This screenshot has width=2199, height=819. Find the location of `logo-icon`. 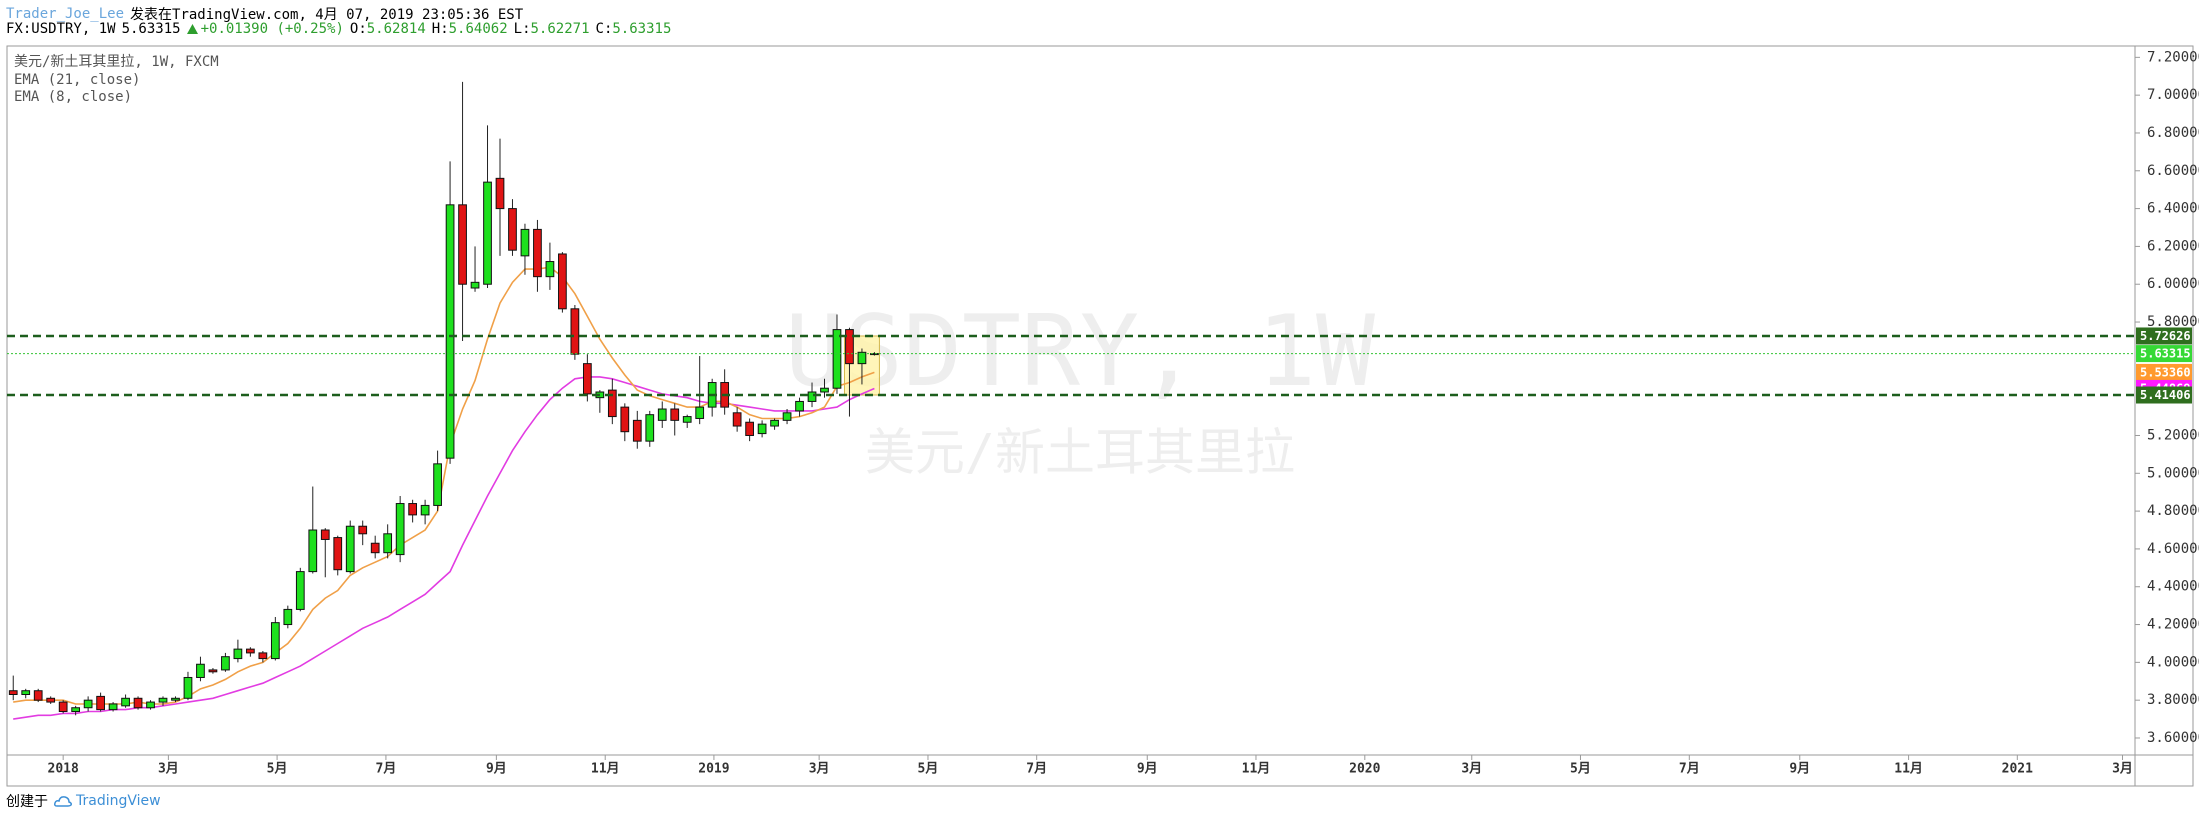

logo-icon is located at coordinates (63, 801).